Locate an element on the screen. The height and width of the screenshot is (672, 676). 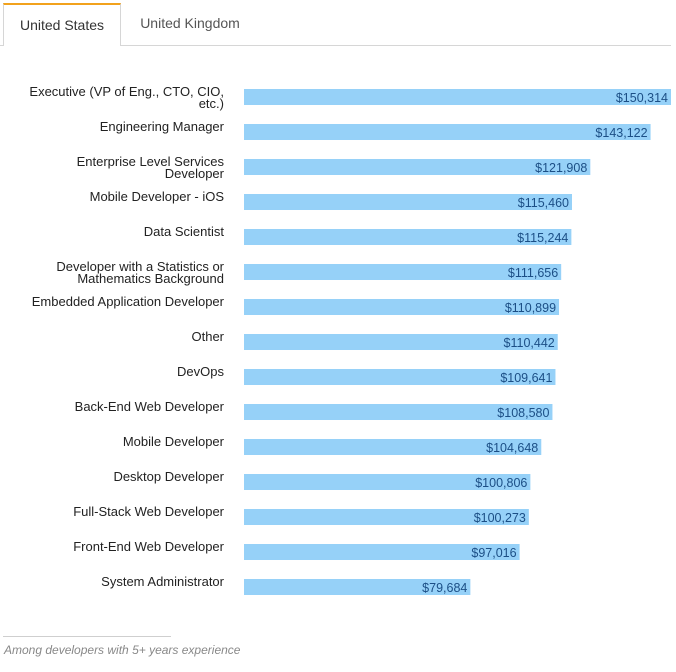
category-label-14: System Administrator is located at coordinates (162, 581).